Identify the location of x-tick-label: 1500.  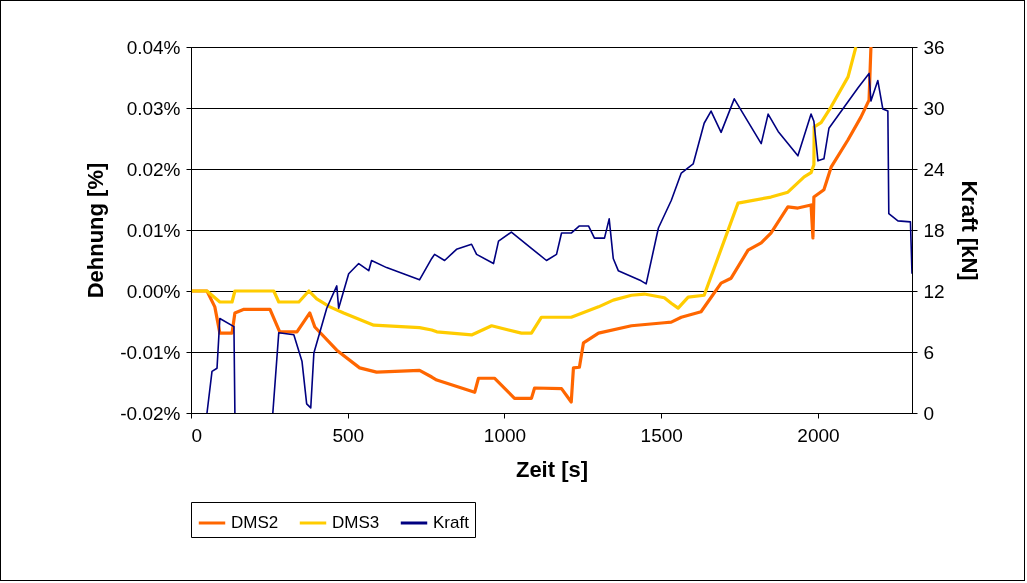
(661, 435).